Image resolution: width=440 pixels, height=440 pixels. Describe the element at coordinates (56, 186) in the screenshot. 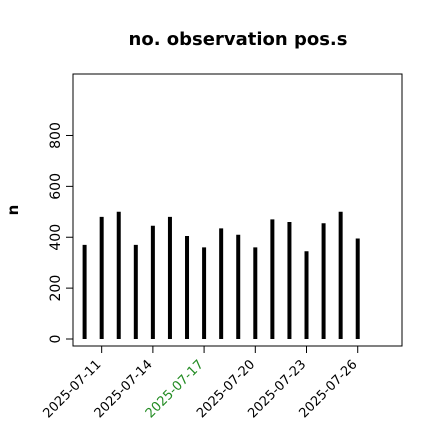

I see `y-tick-label-600: 600` at that location.